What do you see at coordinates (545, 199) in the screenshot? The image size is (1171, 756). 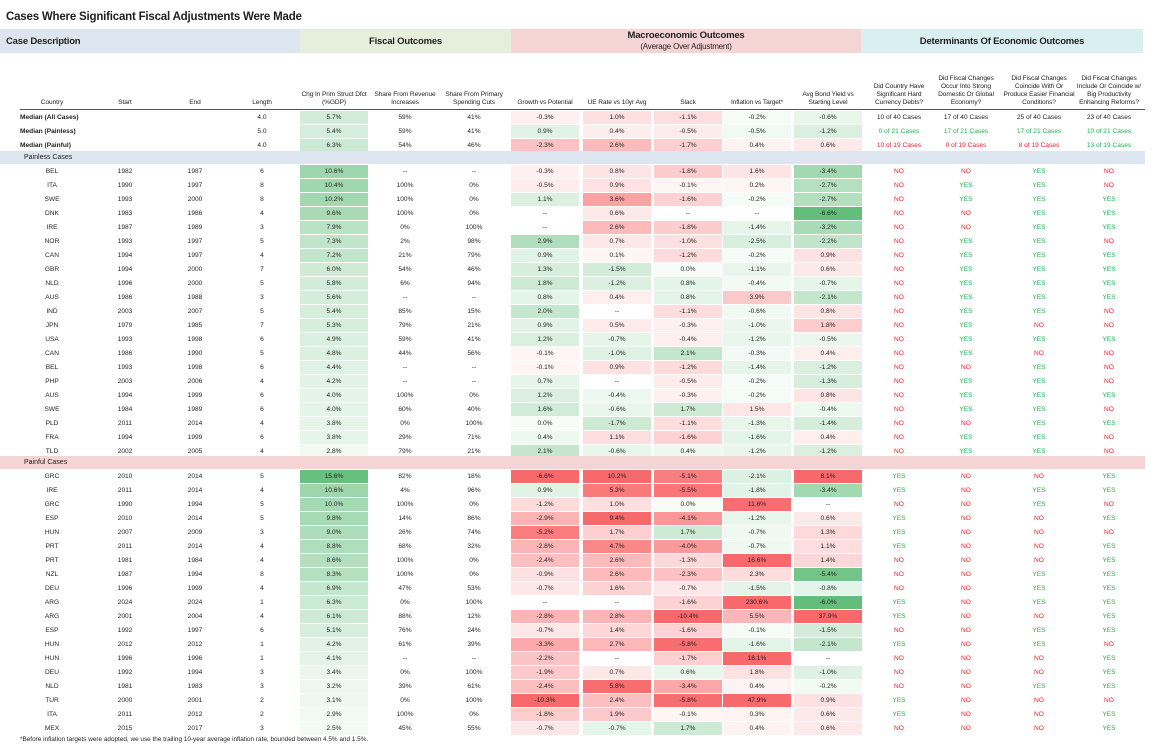 I see `table-cell: 1.1%` at bounding box center [545, 199].